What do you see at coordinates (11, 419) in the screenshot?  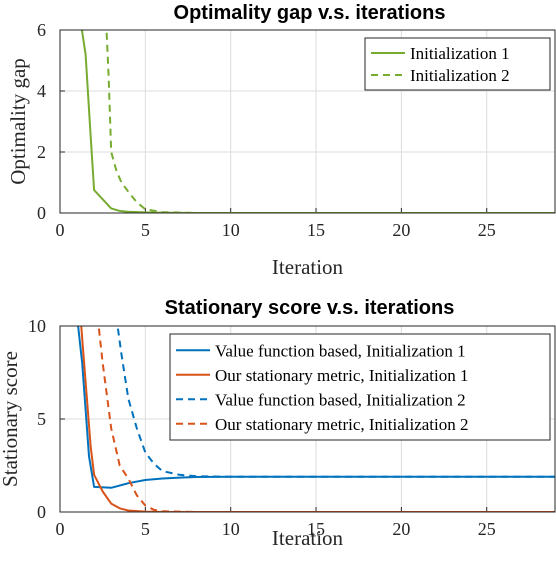 I see `score-y-axis-label: Stationary score` at bounding box center [11, 419].